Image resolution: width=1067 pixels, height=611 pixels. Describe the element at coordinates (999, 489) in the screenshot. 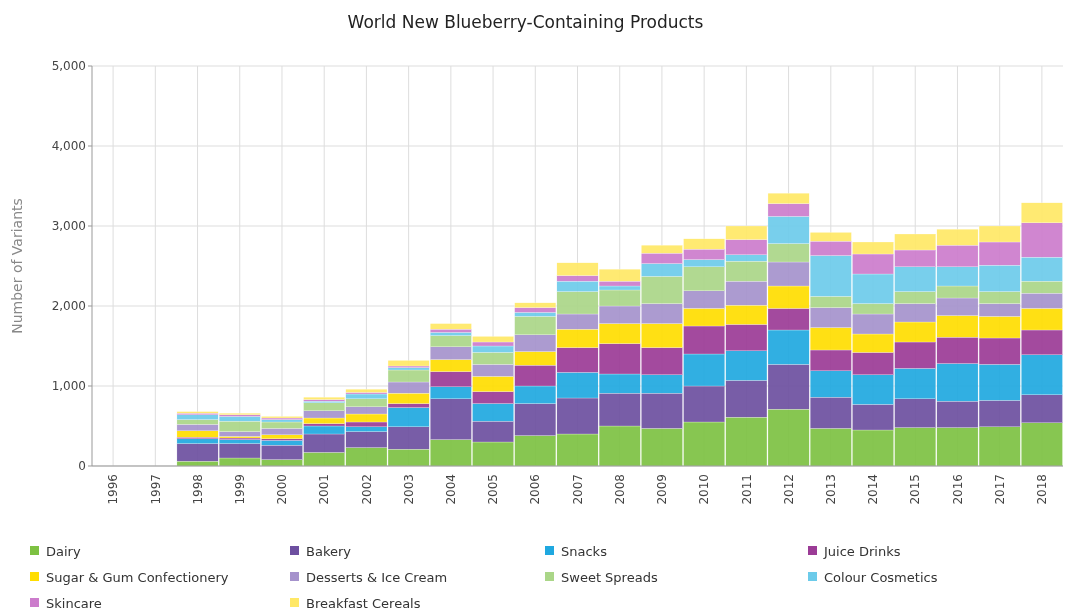

I see `x-tick-label: 2017` at that location.